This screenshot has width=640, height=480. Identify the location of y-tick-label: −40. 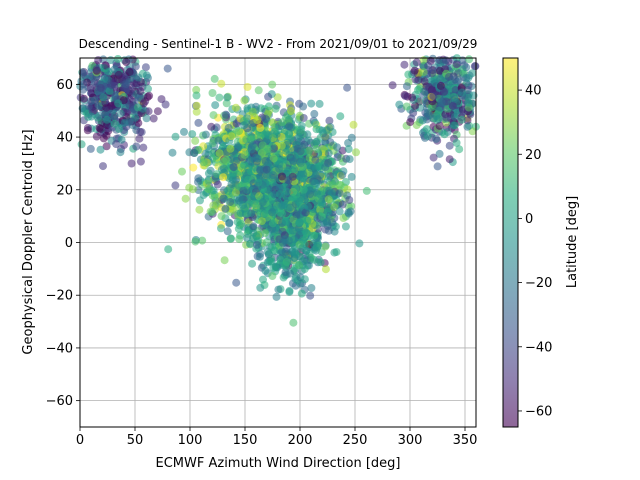
(59, 348).